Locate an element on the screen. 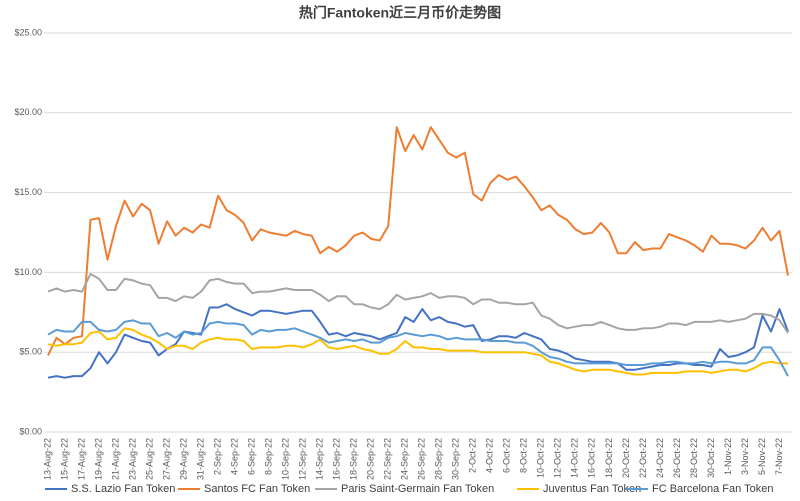 This screenshot has height=501, width=800. x-tick-label: 26-Oct-22 is located at coordinates (677, 458).